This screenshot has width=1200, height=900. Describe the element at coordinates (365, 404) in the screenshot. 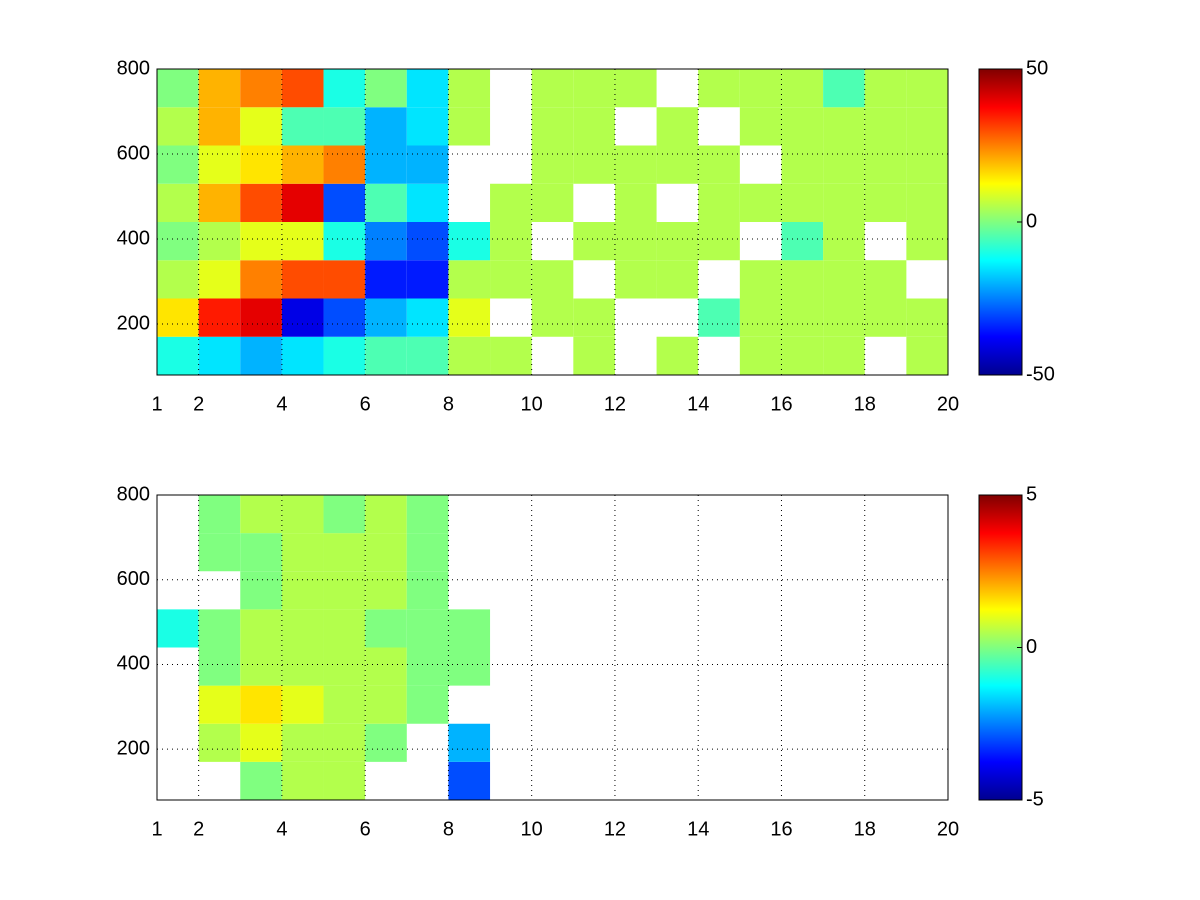

I see `x-tick-label: 6` at that location.